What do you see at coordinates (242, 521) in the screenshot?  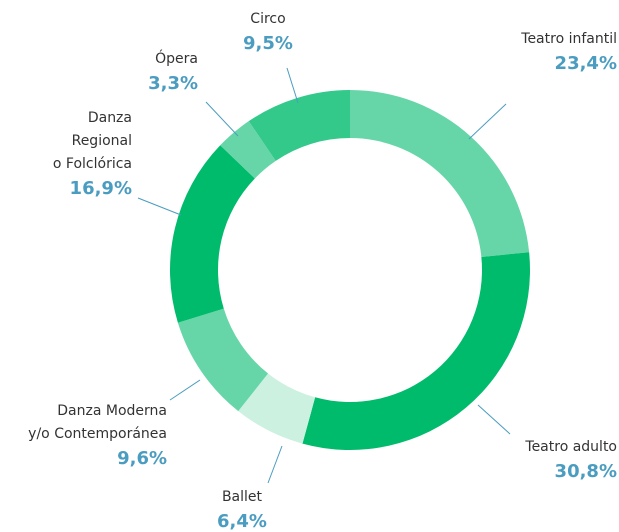 I see `value-label: 6,4%` at bounding box center [242, 521].